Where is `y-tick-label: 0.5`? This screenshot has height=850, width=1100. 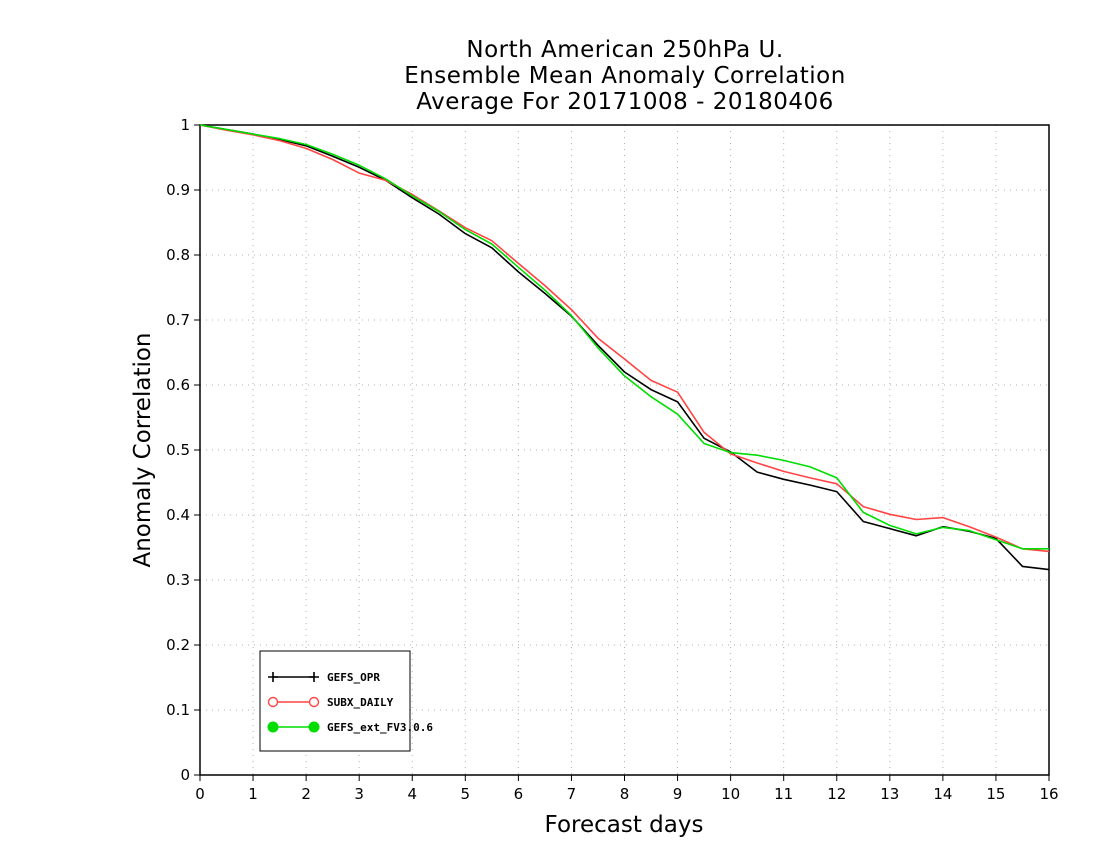 y-tick-label: 0.5 is located at coordinates (178, 450).